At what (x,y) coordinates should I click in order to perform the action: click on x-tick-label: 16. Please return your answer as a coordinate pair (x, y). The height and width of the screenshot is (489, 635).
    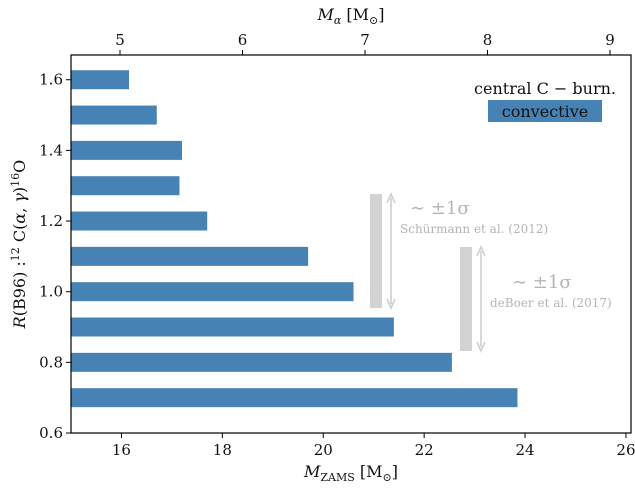
    Looking at the image, I should click on (121, 450).